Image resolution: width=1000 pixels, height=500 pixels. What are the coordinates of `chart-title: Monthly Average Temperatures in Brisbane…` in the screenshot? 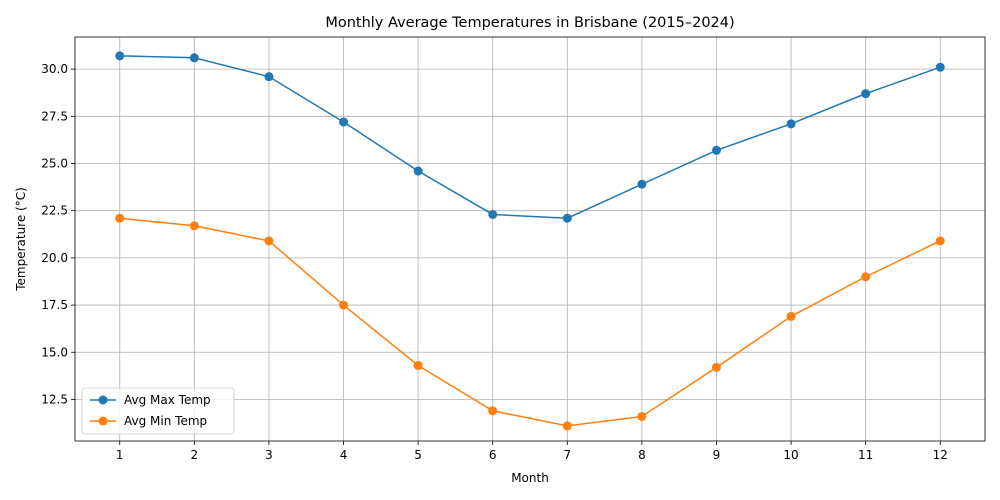 It's located at (529, 23).